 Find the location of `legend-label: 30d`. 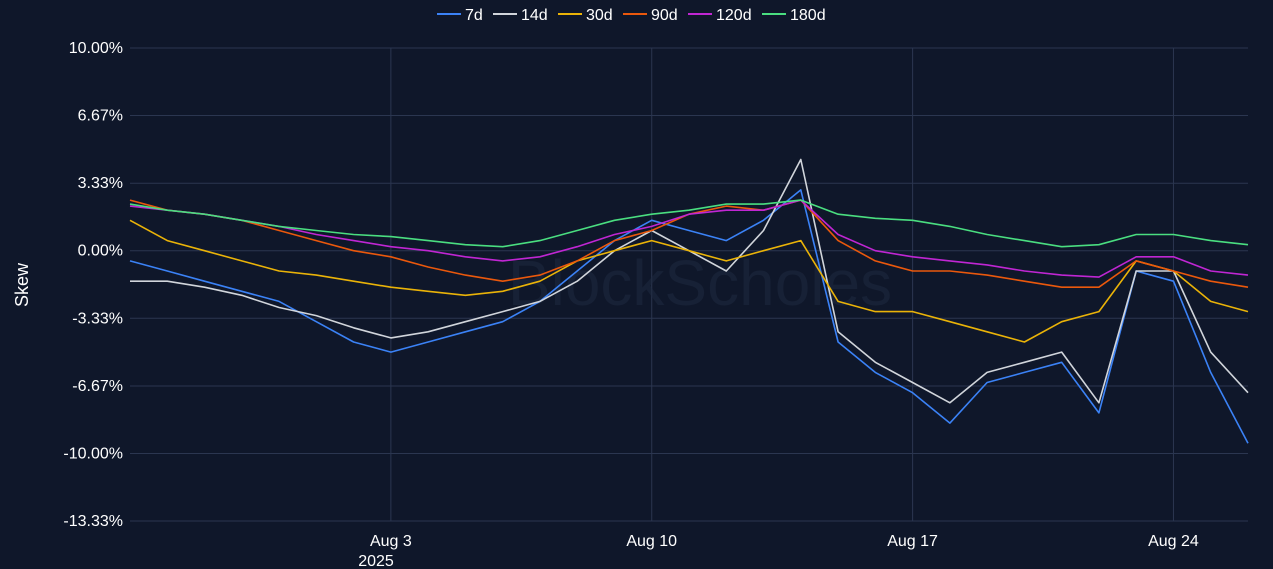

legend-label: 30d is located at coordinates (599, 15).